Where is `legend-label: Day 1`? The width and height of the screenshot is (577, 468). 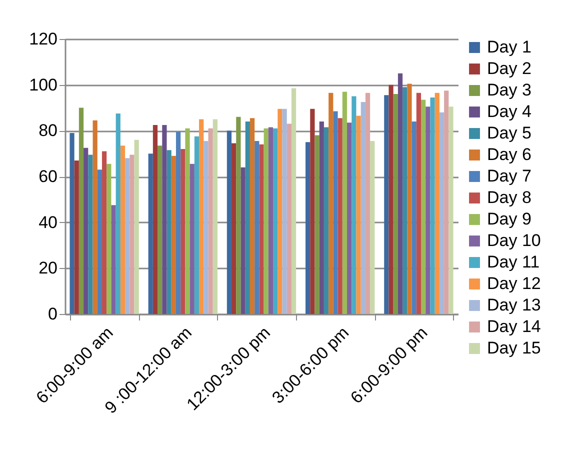
legend-label: Day 1 is located at coordinates (509, 47).